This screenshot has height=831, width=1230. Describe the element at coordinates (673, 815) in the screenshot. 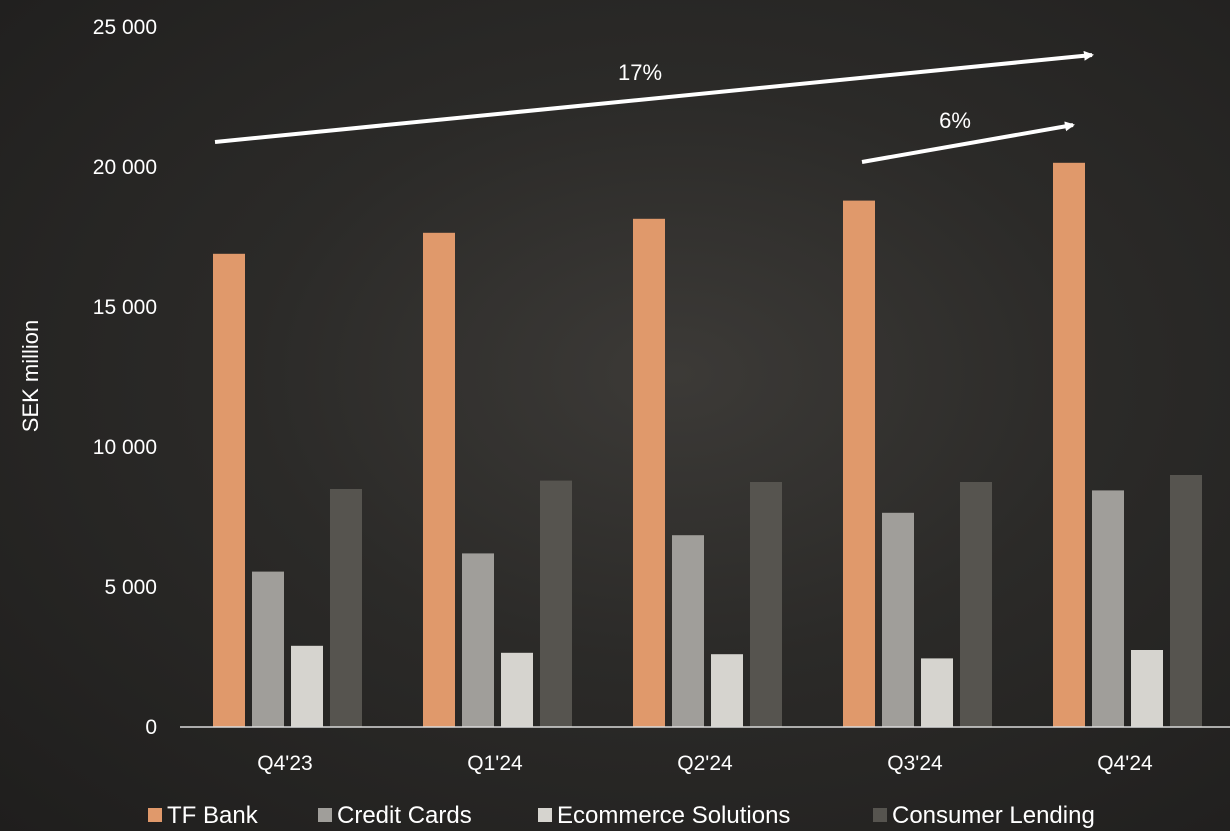

I see `legend-label-ecommerce-solutions: Ecommerce Solutions` at that location.